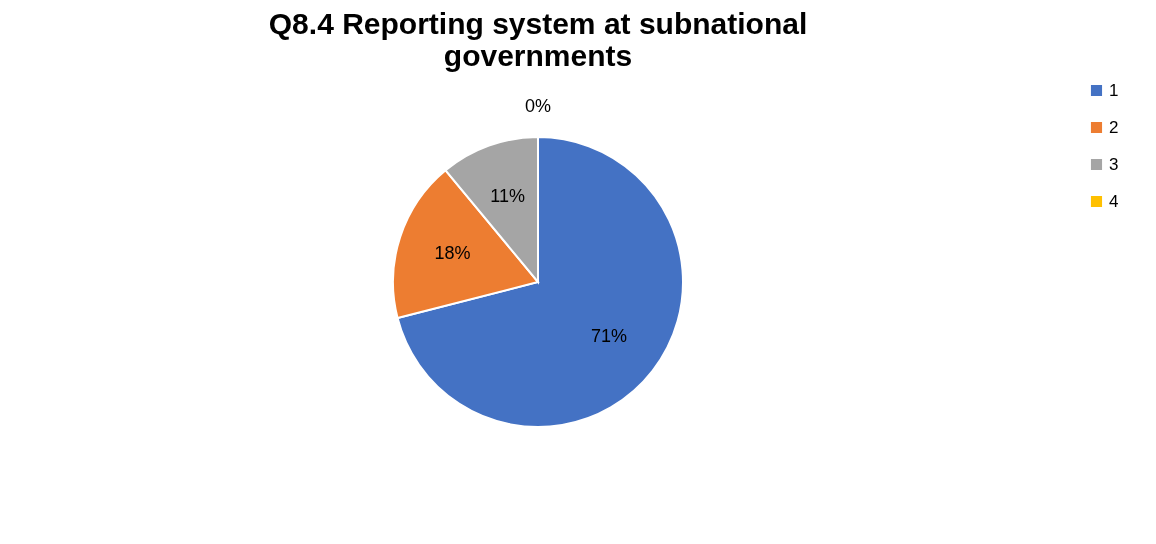  I want to click on chart-title: Q8.4 Reporting system at subnational governments, so click(538, 39).